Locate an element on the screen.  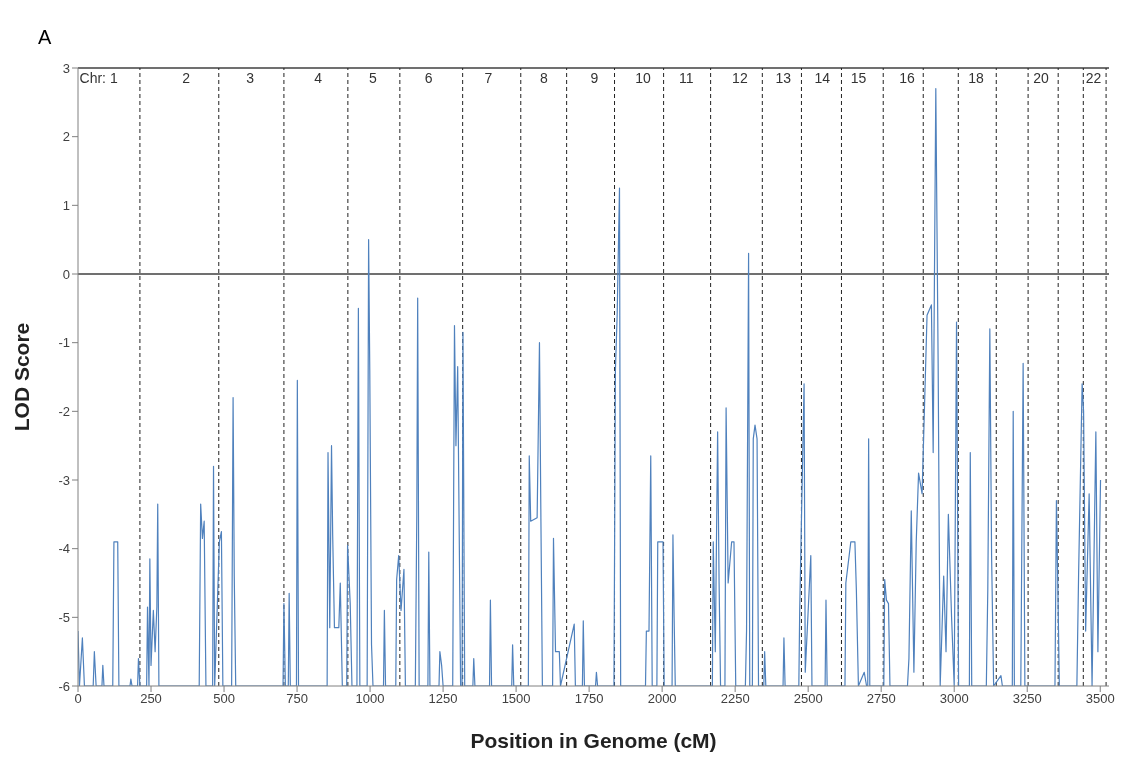
annotation: 7 is located at coordinates (488, 78).